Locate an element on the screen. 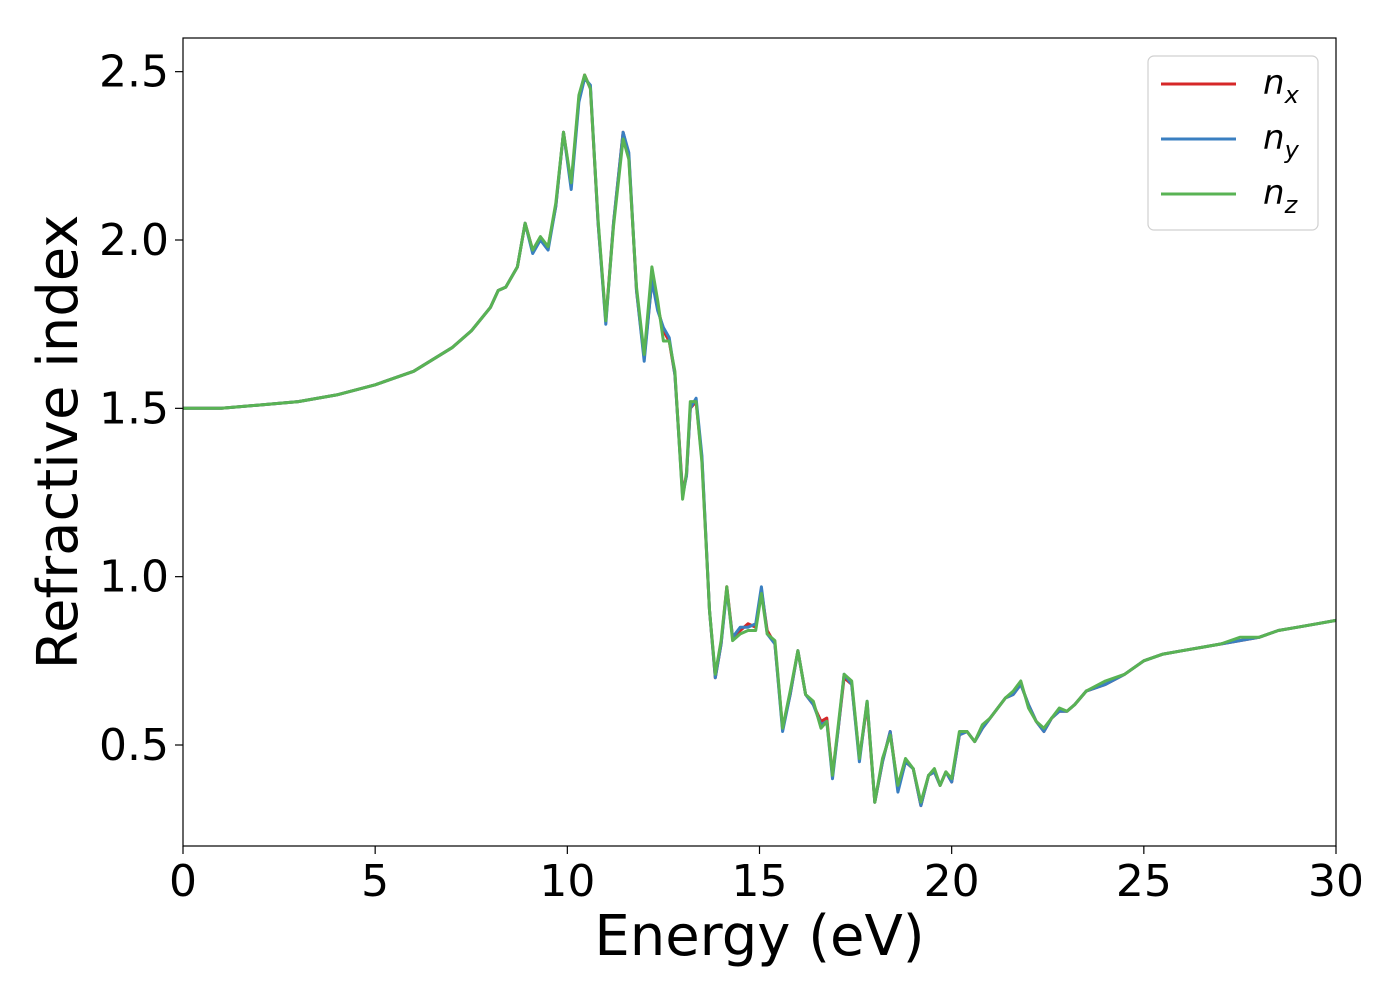  legend-label-z: nz is located at coordinates (1281, 196).